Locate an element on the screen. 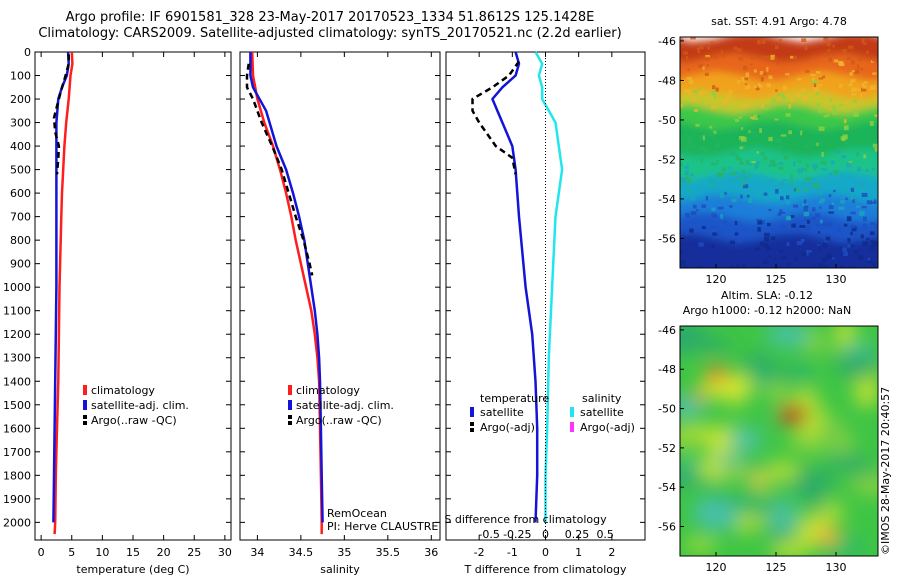 The height and width of the screenshot is (580, 900). sst-map-title: sat. SST: 4.91 Argo: 4.78 is located at coordinates (779, 21).